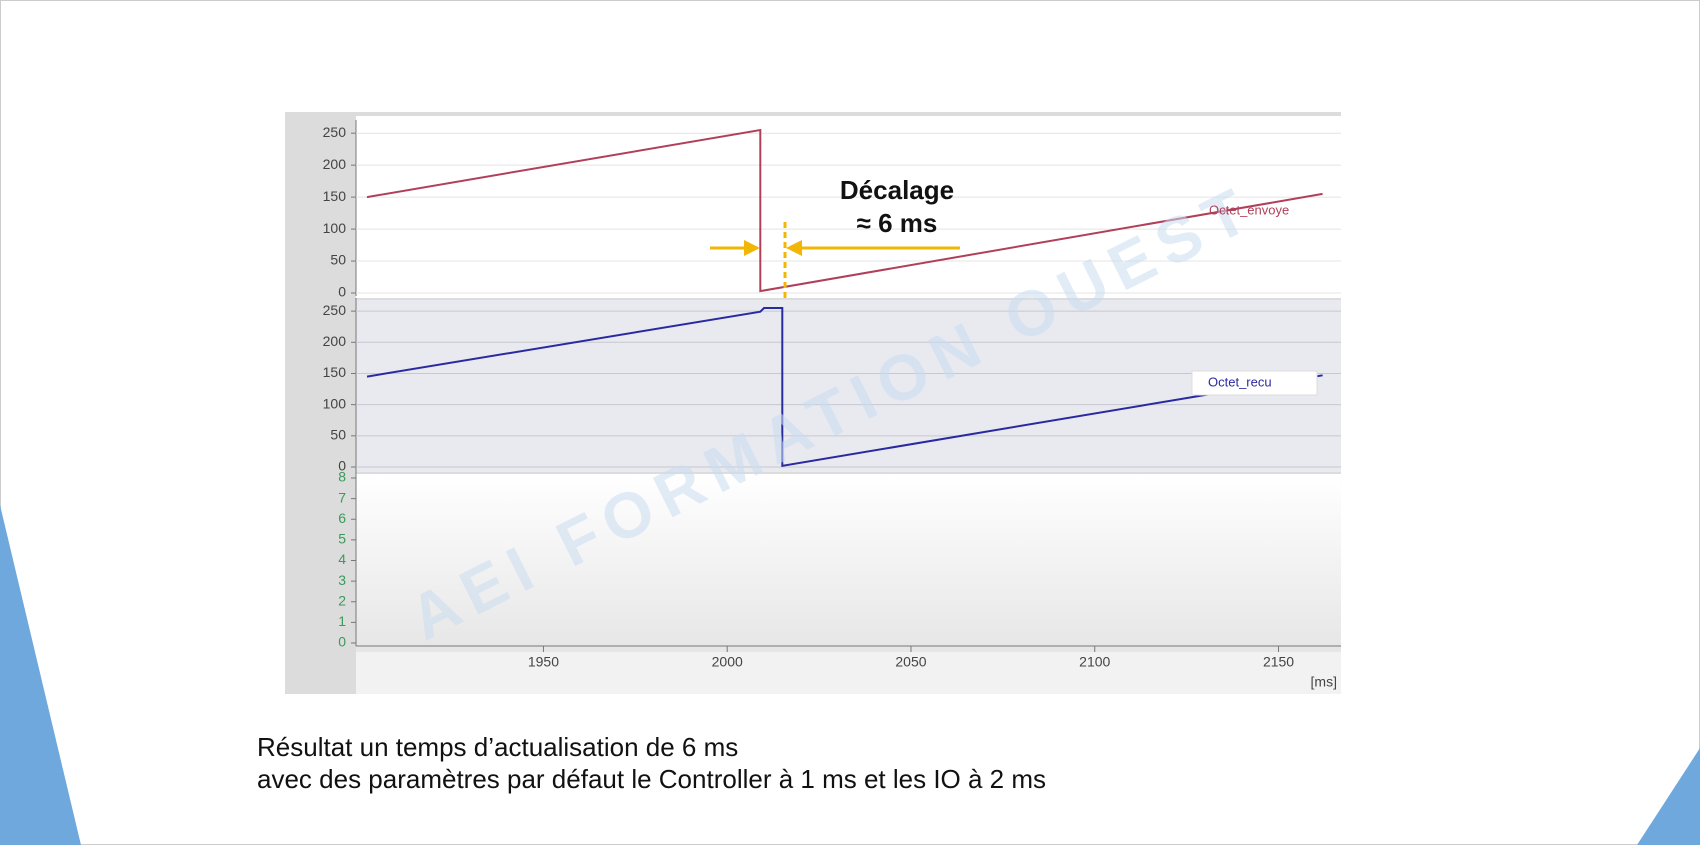 The height and width of the screenshot is (845, 1700). I want to click on y-tick-label: 7, so click(342, 497).